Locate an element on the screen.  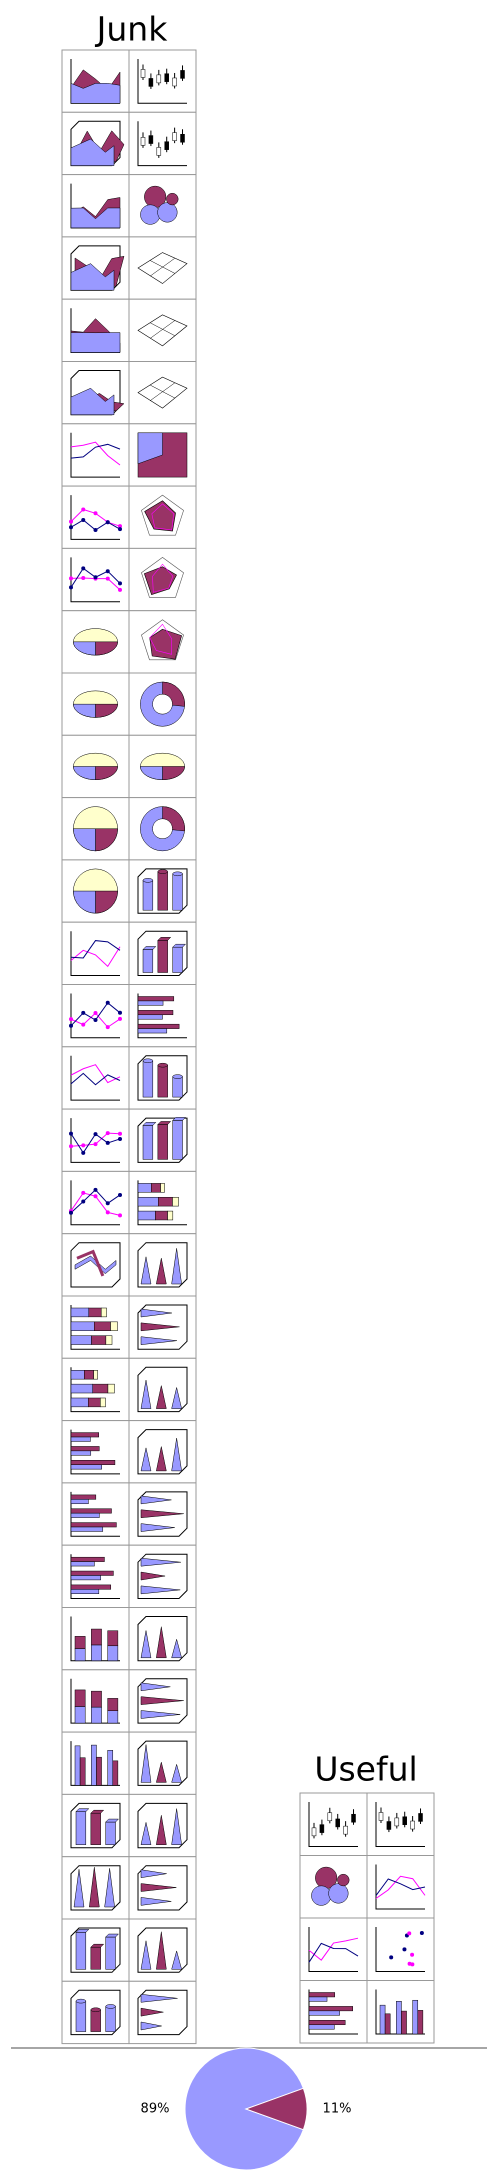
icon-radar is located at coordinates (160, 580).